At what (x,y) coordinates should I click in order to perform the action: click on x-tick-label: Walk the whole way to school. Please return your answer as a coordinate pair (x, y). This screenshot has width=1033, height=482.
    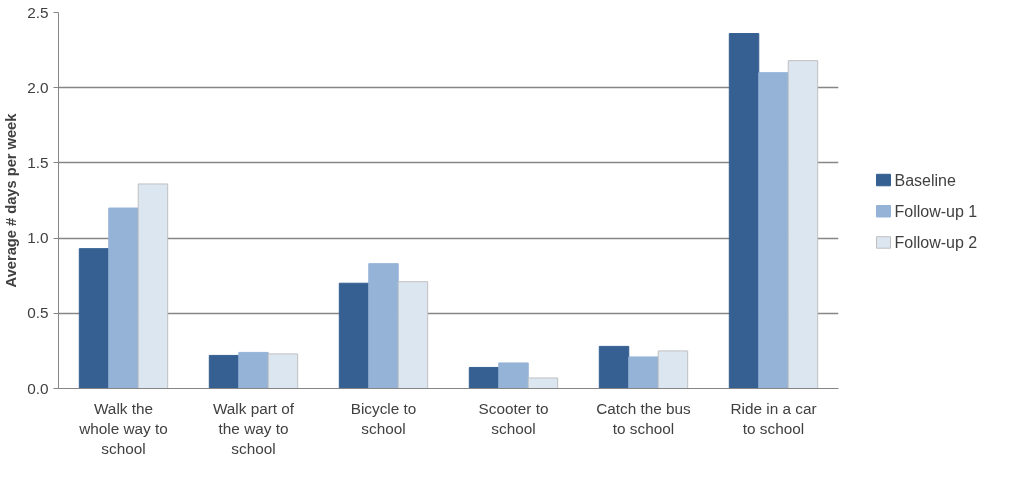
    Looking at the image, I should click on (123, 428).